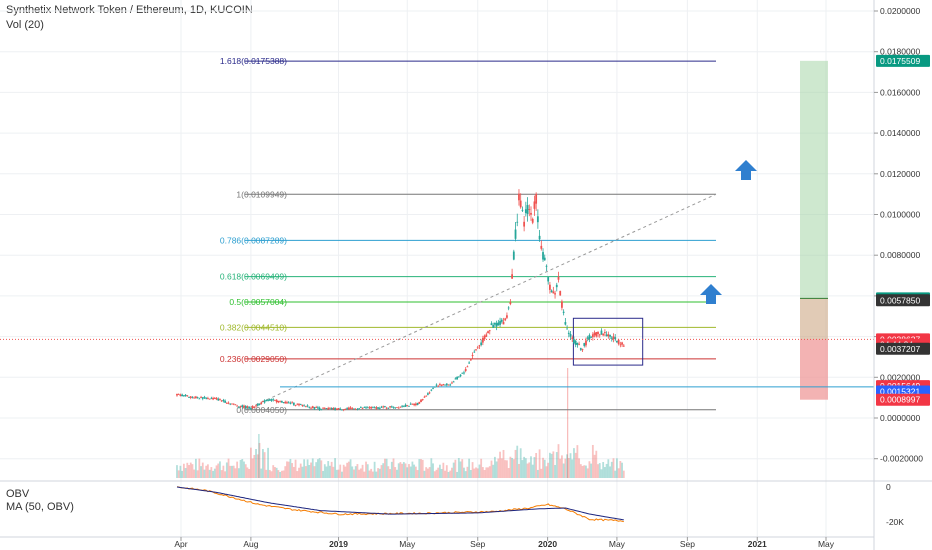 This screenshot has height=550, width=932. Describe the element at coordinates (901, 459) in the screenshot. I see `y-tick-label: -0.0020000` at that location.